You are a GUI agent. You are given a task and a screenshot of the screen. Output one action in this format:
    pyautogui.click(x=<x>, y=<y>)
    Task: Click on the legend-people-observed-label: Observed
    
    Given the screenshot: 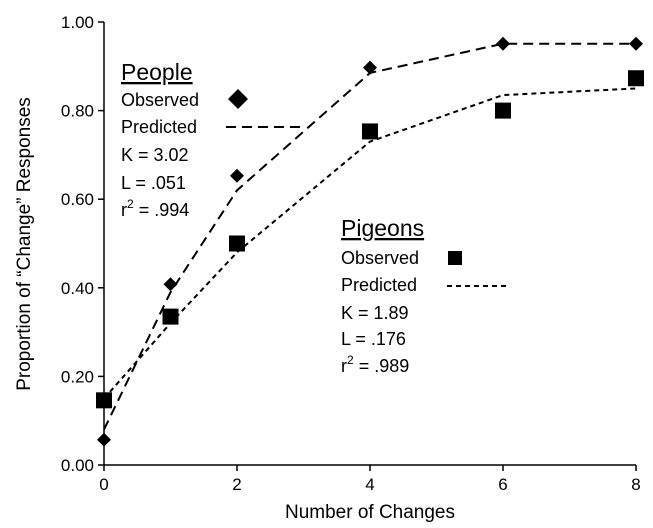 What is the action you would take?
    pyautogui.click(x=160, y=100)
    